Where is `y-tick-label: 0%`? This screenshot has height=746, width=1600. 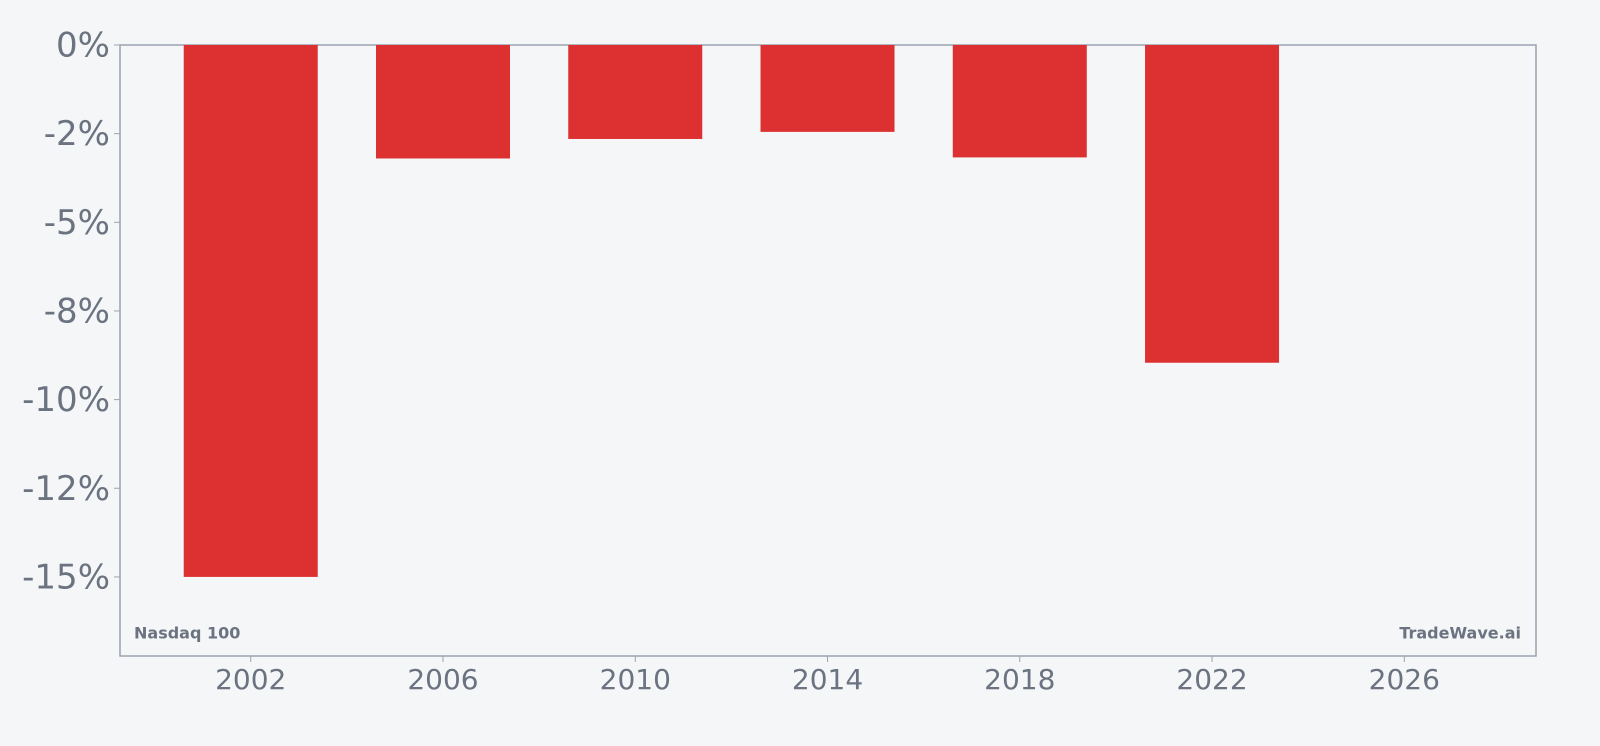 y-tick-label: 0% is located at coordinates (83, 46).